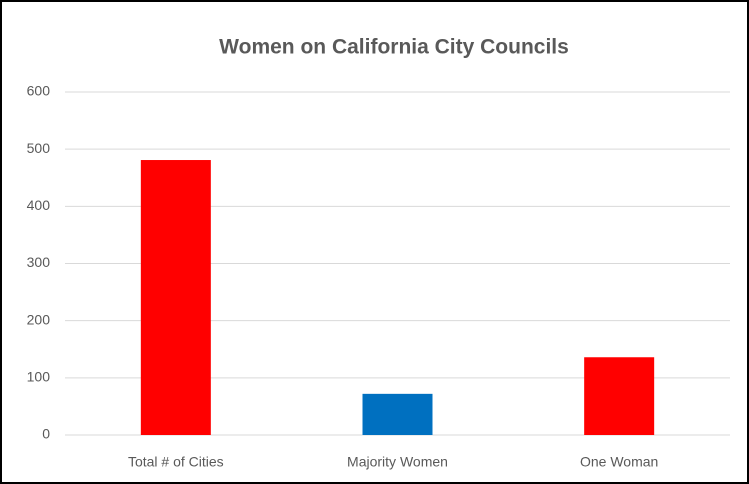  I want to click on chart-title: Women on California City Councils, so click(394, 47).